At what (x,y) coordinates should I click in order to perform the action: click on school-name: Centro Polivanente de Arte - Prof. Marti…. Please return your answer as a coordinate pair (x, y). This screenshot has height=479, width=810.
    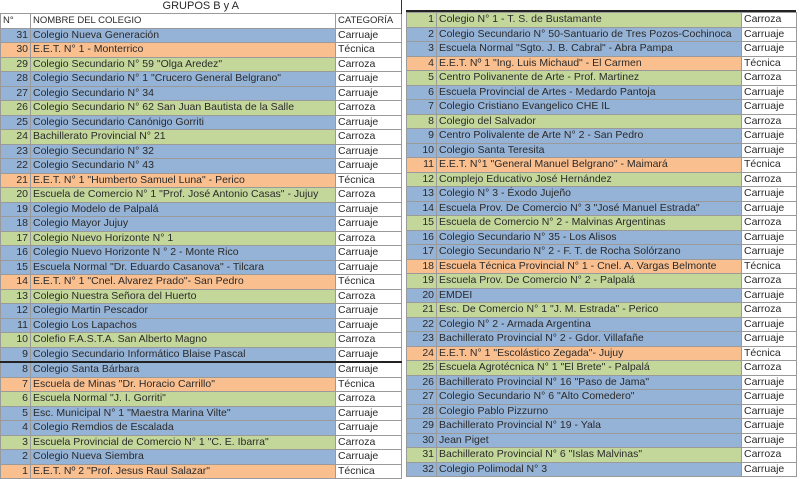
    Looking at the image, I should click on (589, 78).